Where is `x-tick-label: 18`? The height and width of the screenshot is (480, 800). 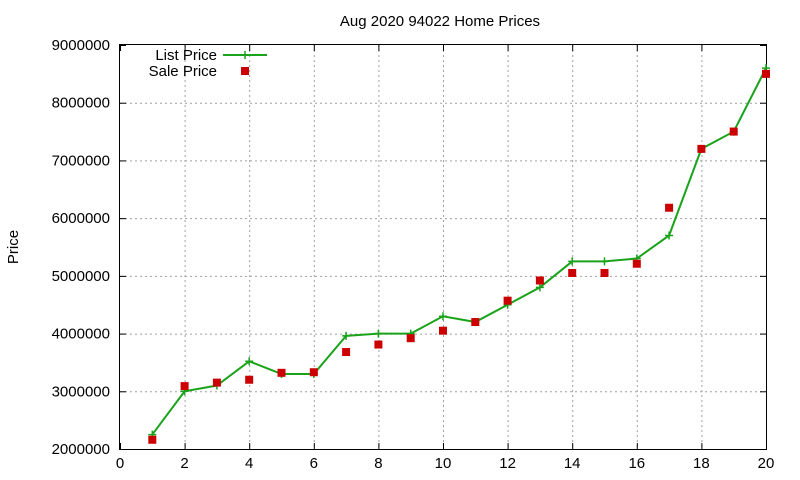 x-tick-label: 18 is located at coordinates (701, 463).